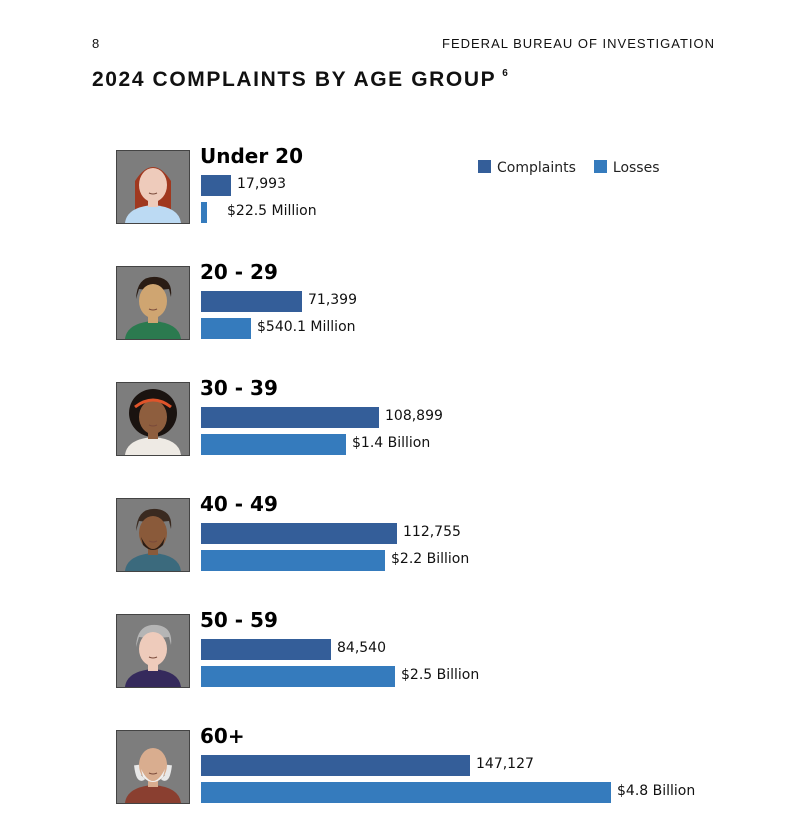  Describe the element at coordinates (416, 313) in the screenshot. I see `age-group-row: 20 - 29 71,399 $540.1 Million` at that location.